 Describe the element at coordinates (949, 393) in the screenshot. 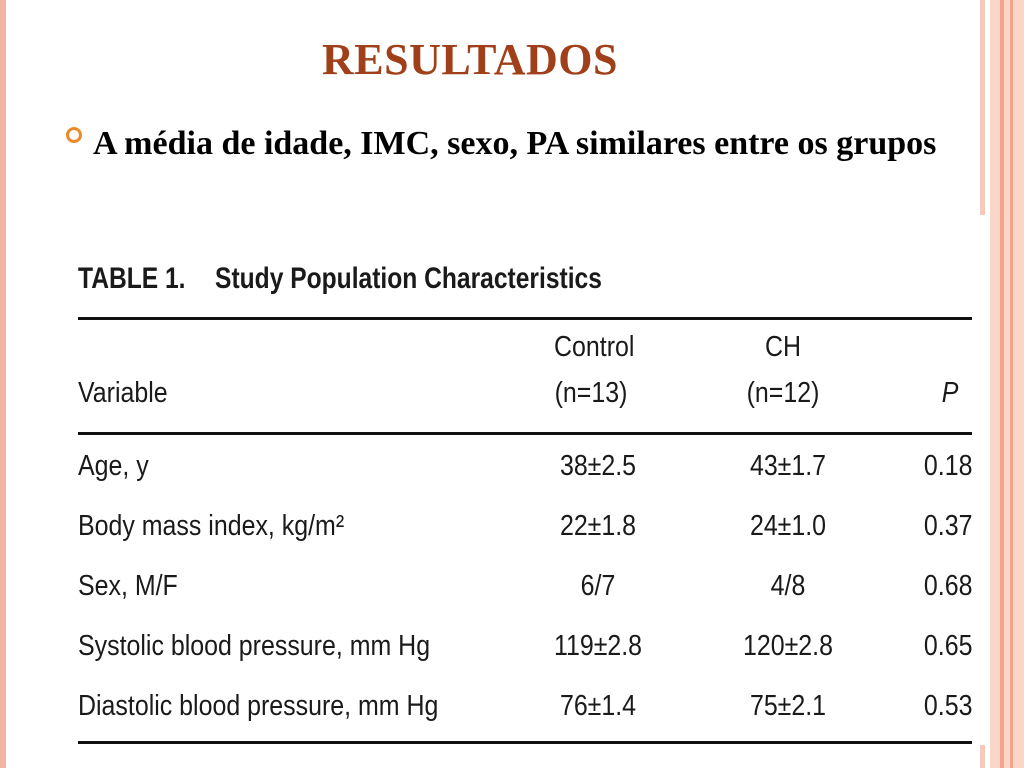

I see `header-p-value: P` at that location.